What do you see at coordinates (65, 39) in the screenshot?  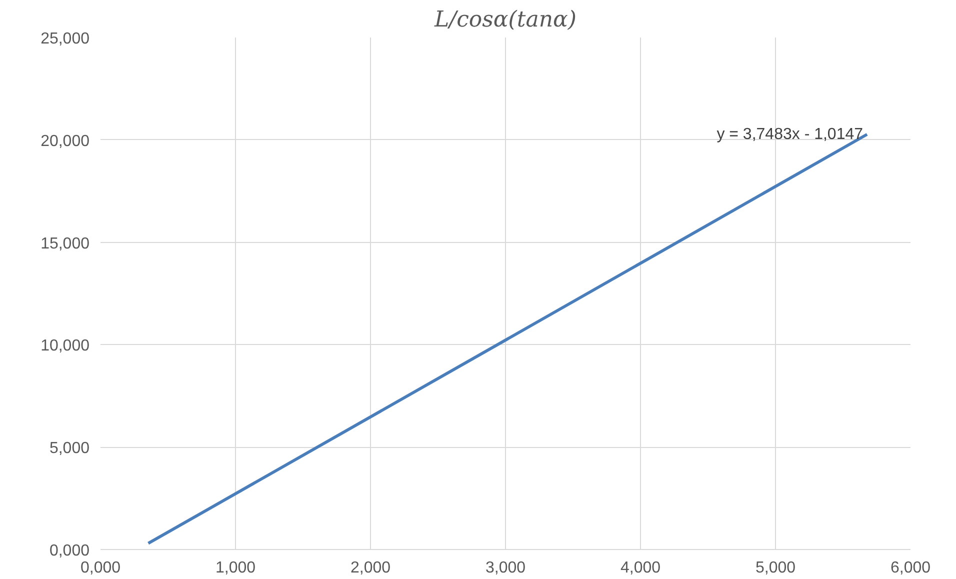 I see `y-tick-label: 25,000` at bounding box center [65, 39].